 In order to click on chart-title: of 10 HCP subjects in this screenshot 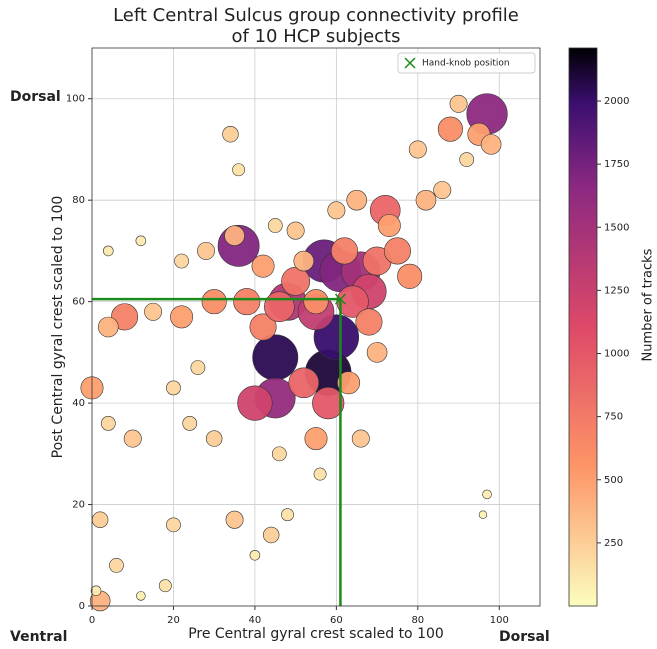, I will do `click(316, 36)`.